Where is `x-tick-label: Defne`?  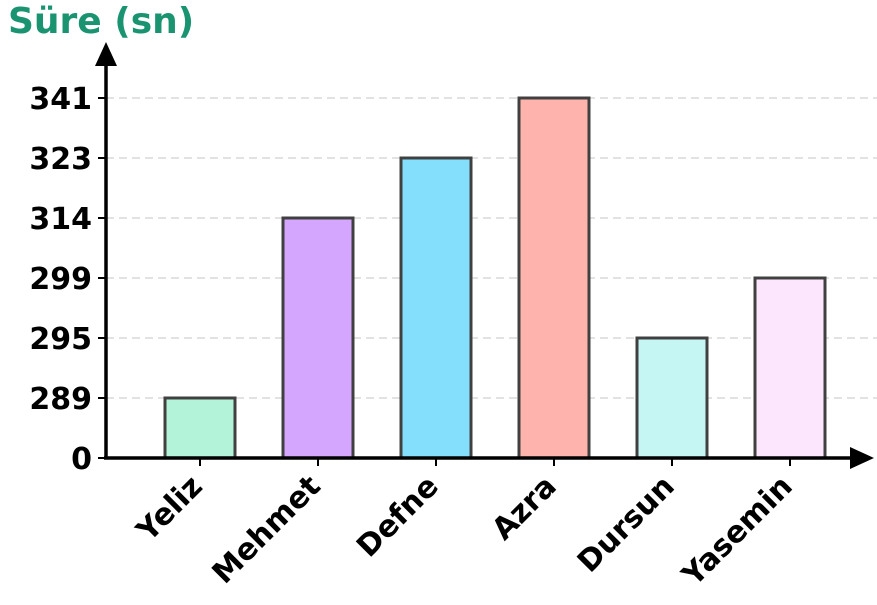
x-tick-label: Defne is located at coordinates (397, 516).